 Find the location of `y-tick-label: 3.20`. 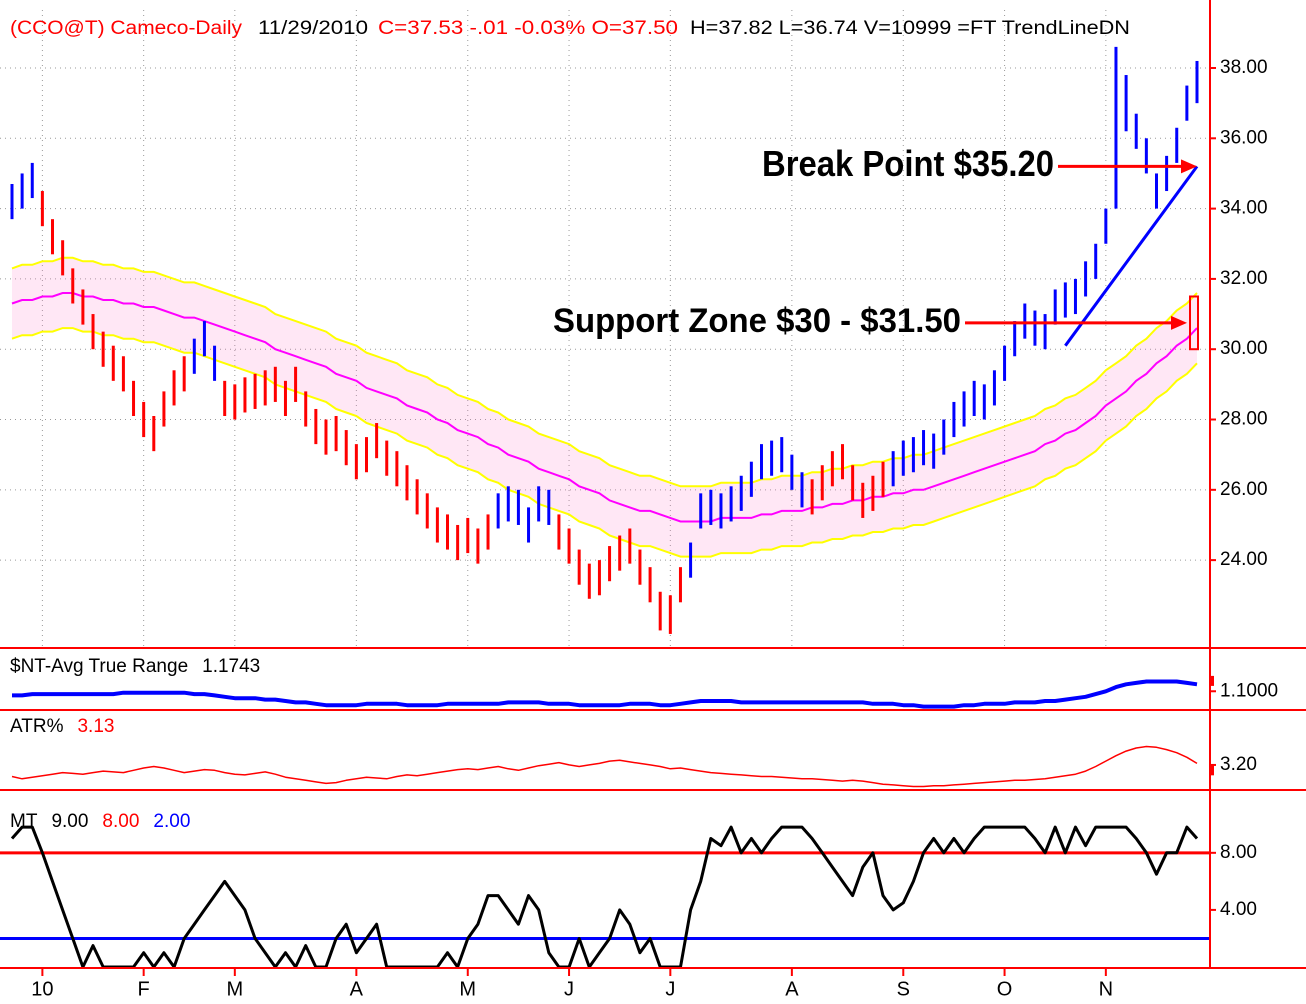

y-tick-label: 3.20 is located at coordinates (1238, 764).